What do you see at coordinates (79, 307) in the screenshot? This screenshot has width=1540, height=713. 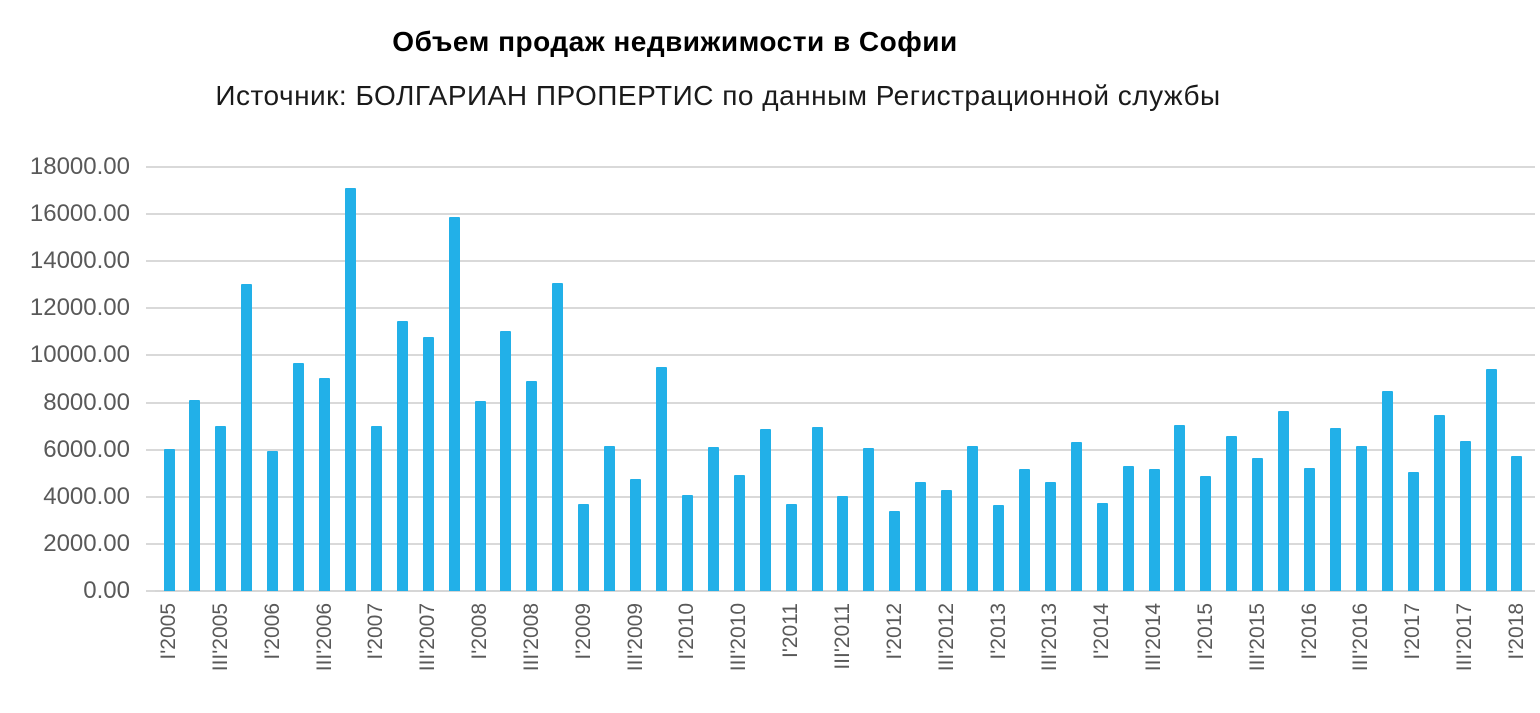 I see `y-tick-label: 12000.00` at bounding box center [79, 307].